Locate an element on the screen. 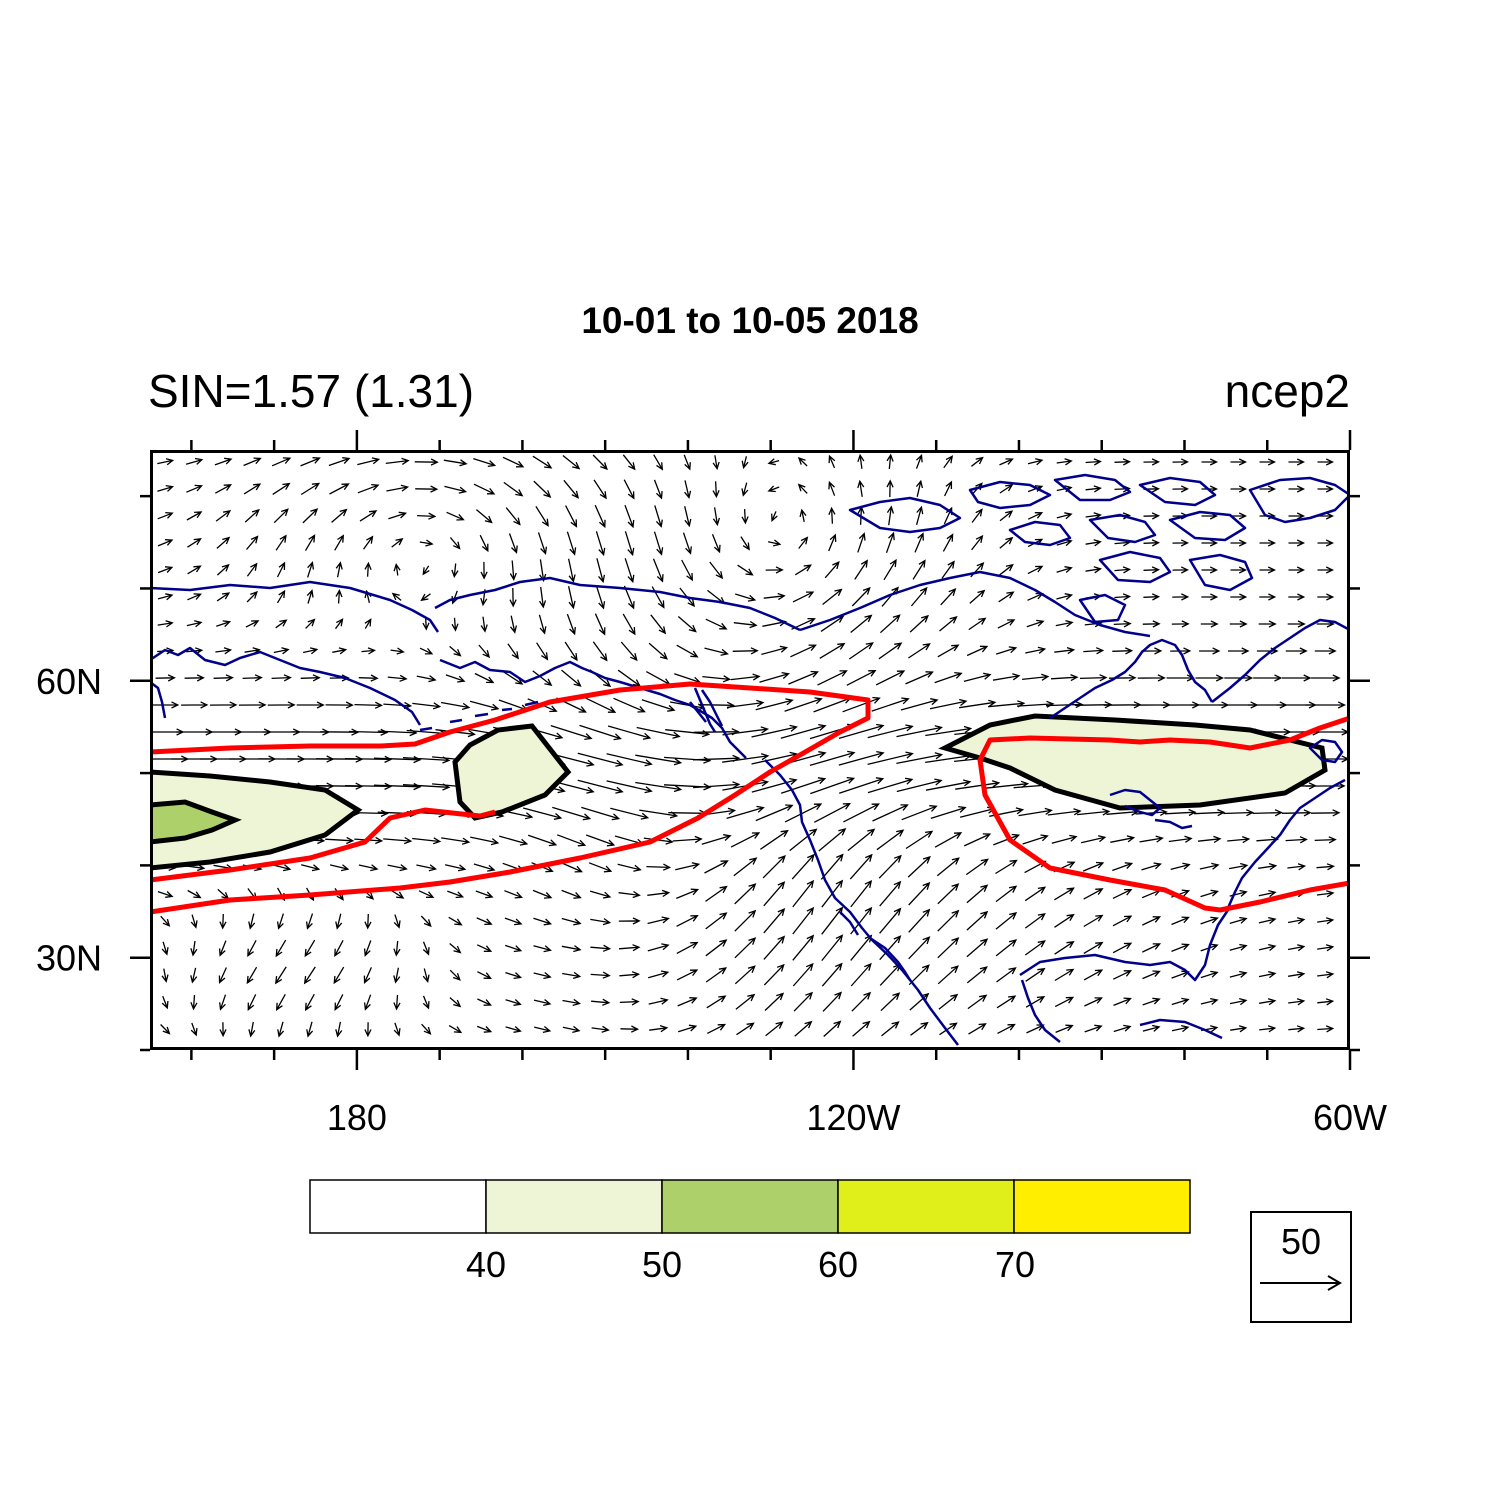 The height and width of the screenshot is (1500, 1500). coast-mexico-east is located at coordinates (1040, 1011).